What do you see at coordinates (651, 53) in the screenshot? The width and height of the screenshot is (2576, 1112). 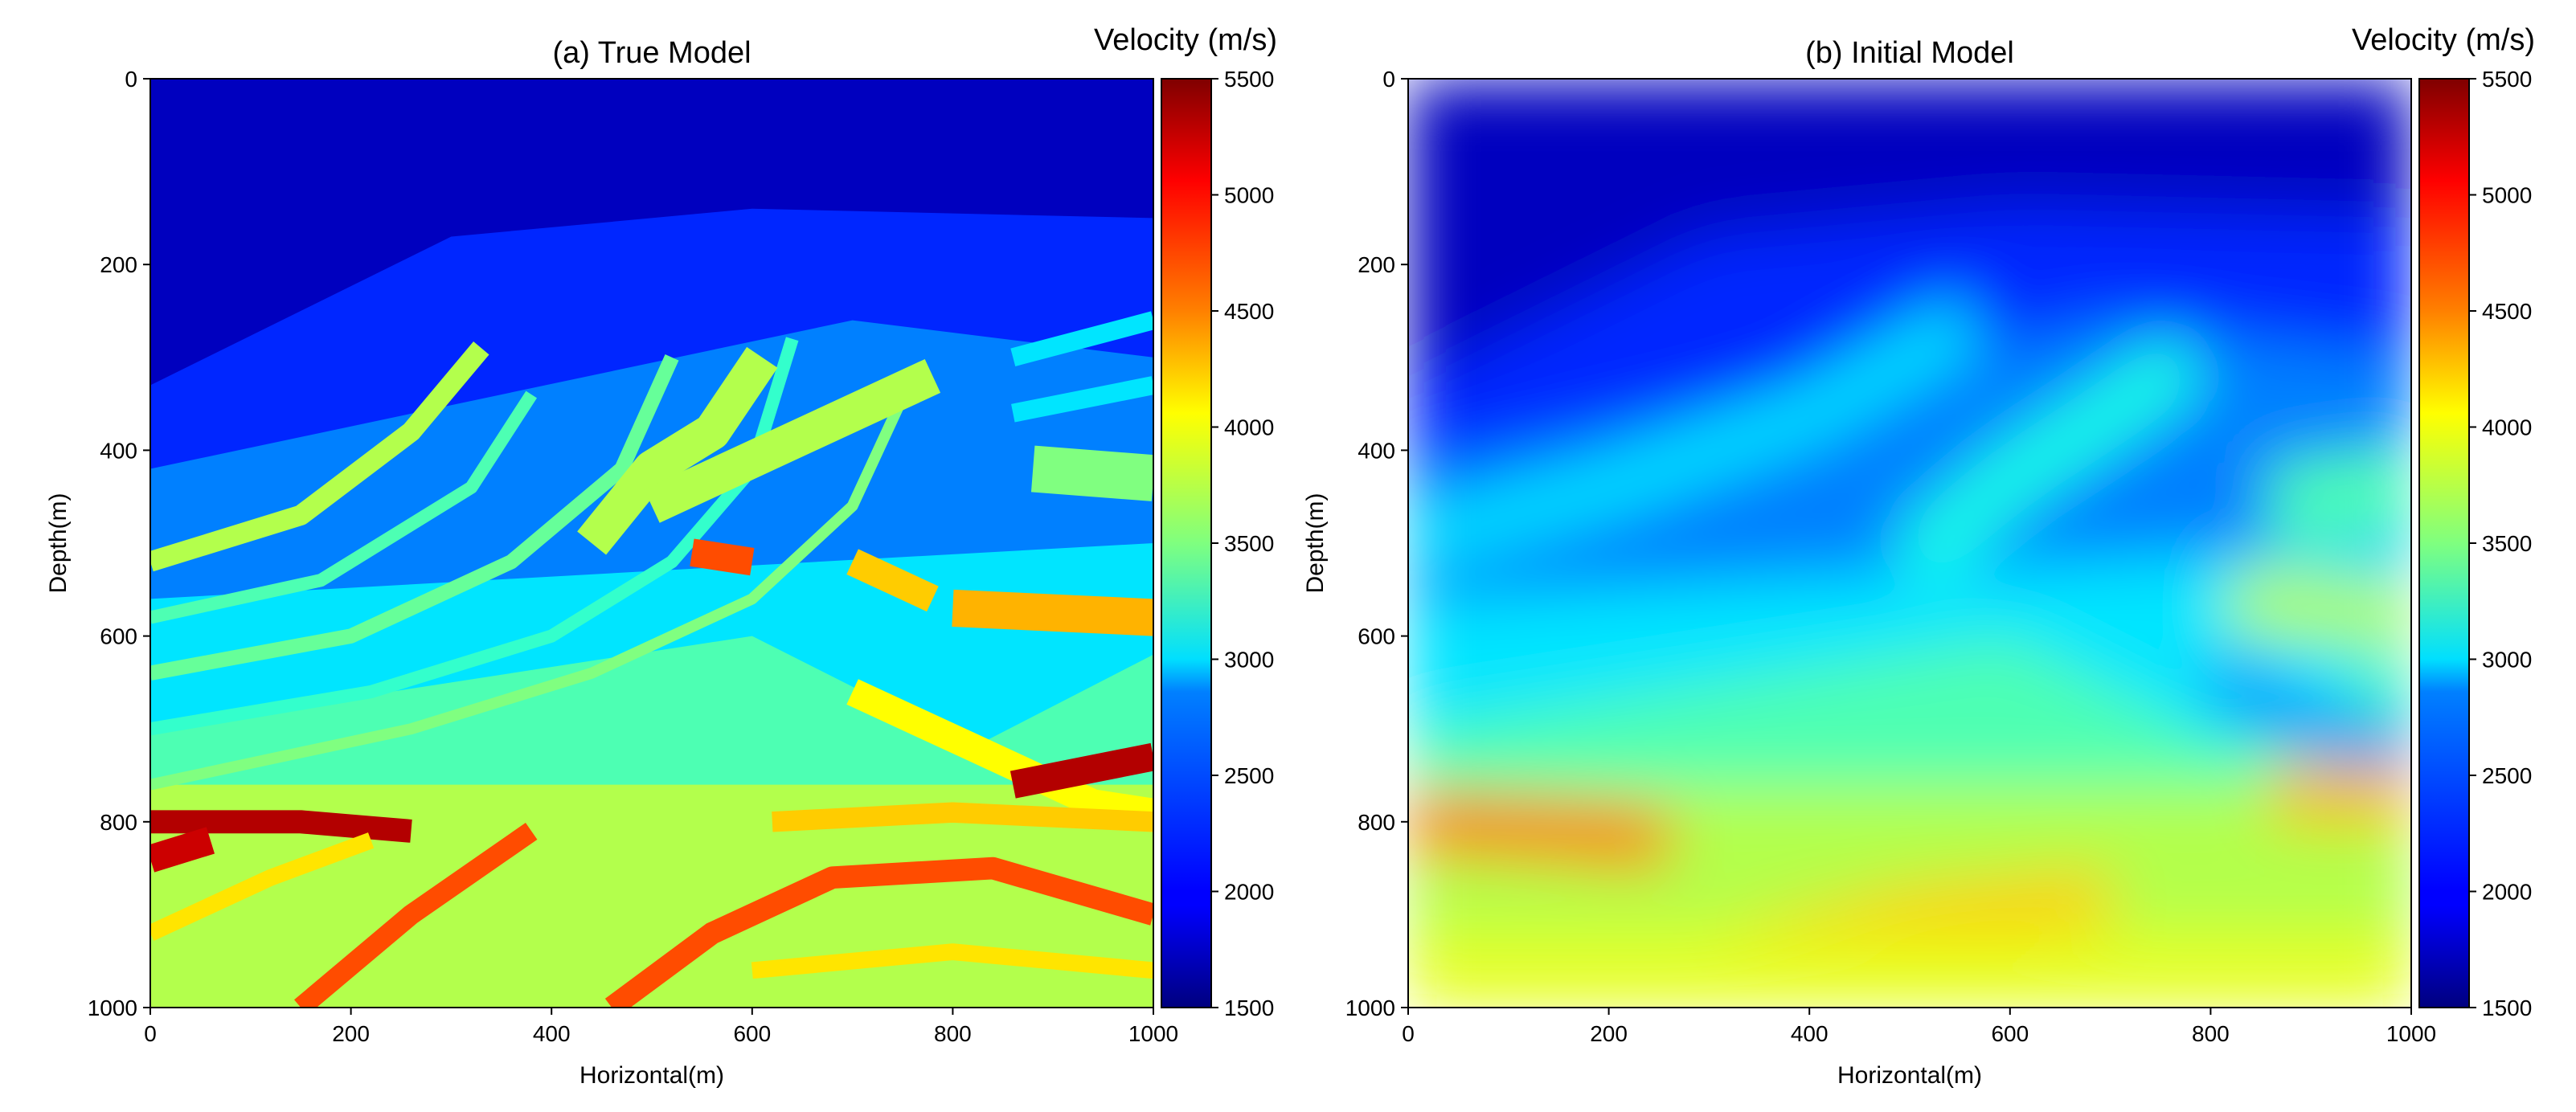 I see `panel-title: (a) True Model` at bounding box center [651, 53].